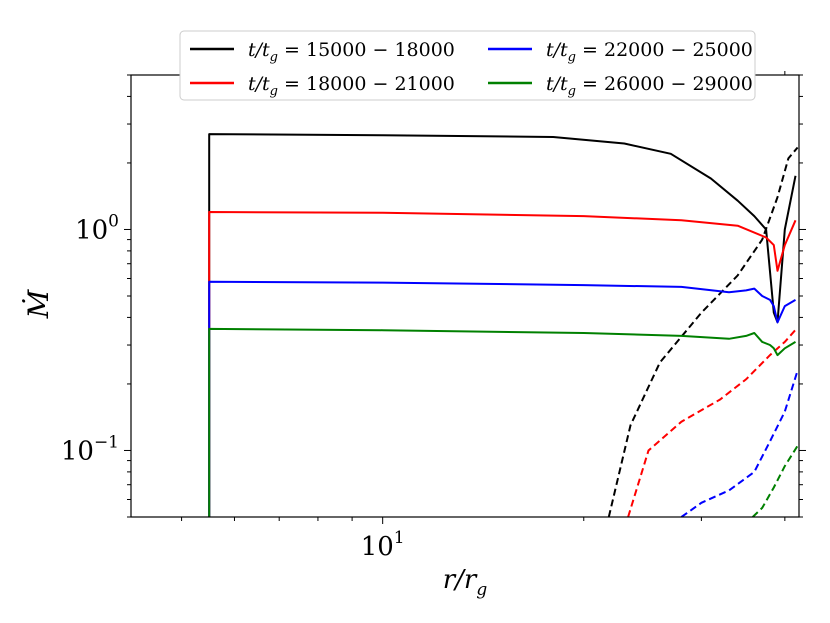  What do you see at coordinates (460, 580) in the screenshot?
I see `x-axis-label-main: r/r` at bounding box center [460, 580].